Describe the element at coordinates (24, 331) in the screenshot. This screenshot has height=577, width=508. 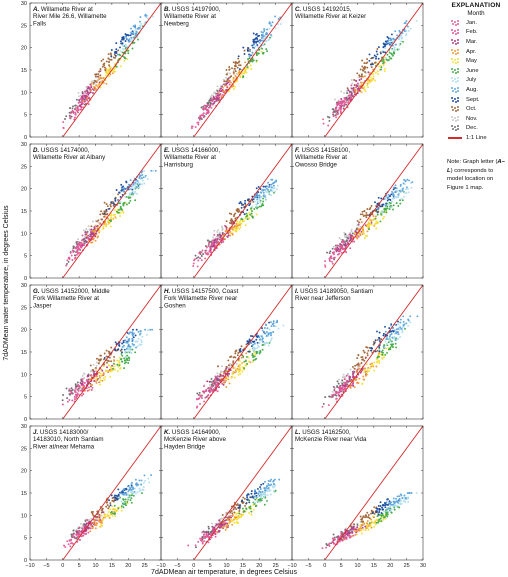
I see `y-tick-label: 20` at that location.